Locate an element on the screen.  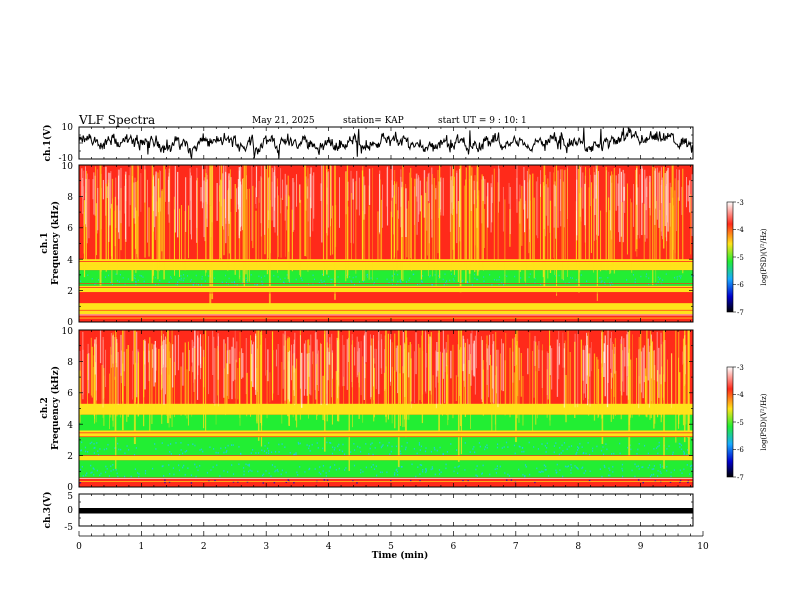
ch2-colorbar-tick-m4: -4 is located at coordinates (740, 395).